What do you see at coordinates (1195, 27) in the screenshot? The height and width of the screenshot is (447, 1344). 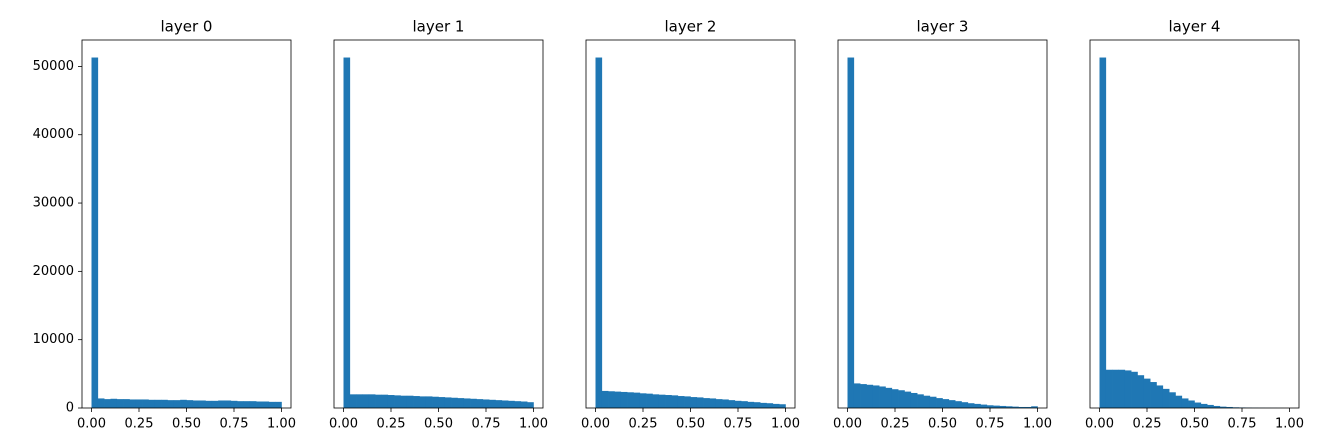 I see `subplot-title: layer 4` at bounding box center [1195, 27].